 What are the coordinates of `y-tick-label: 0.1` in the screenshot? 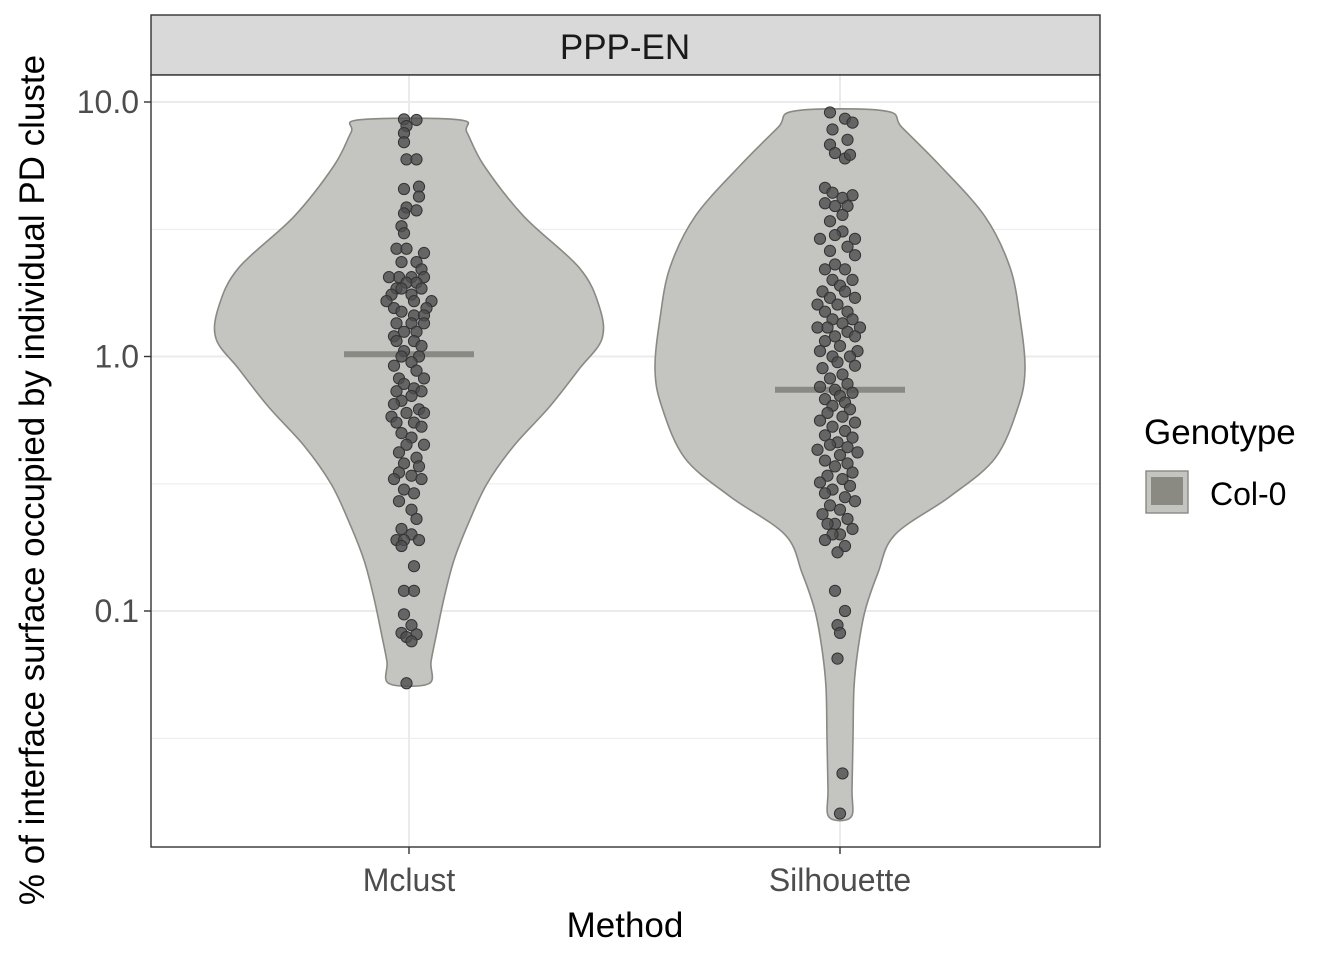 It's located at (117, 611).